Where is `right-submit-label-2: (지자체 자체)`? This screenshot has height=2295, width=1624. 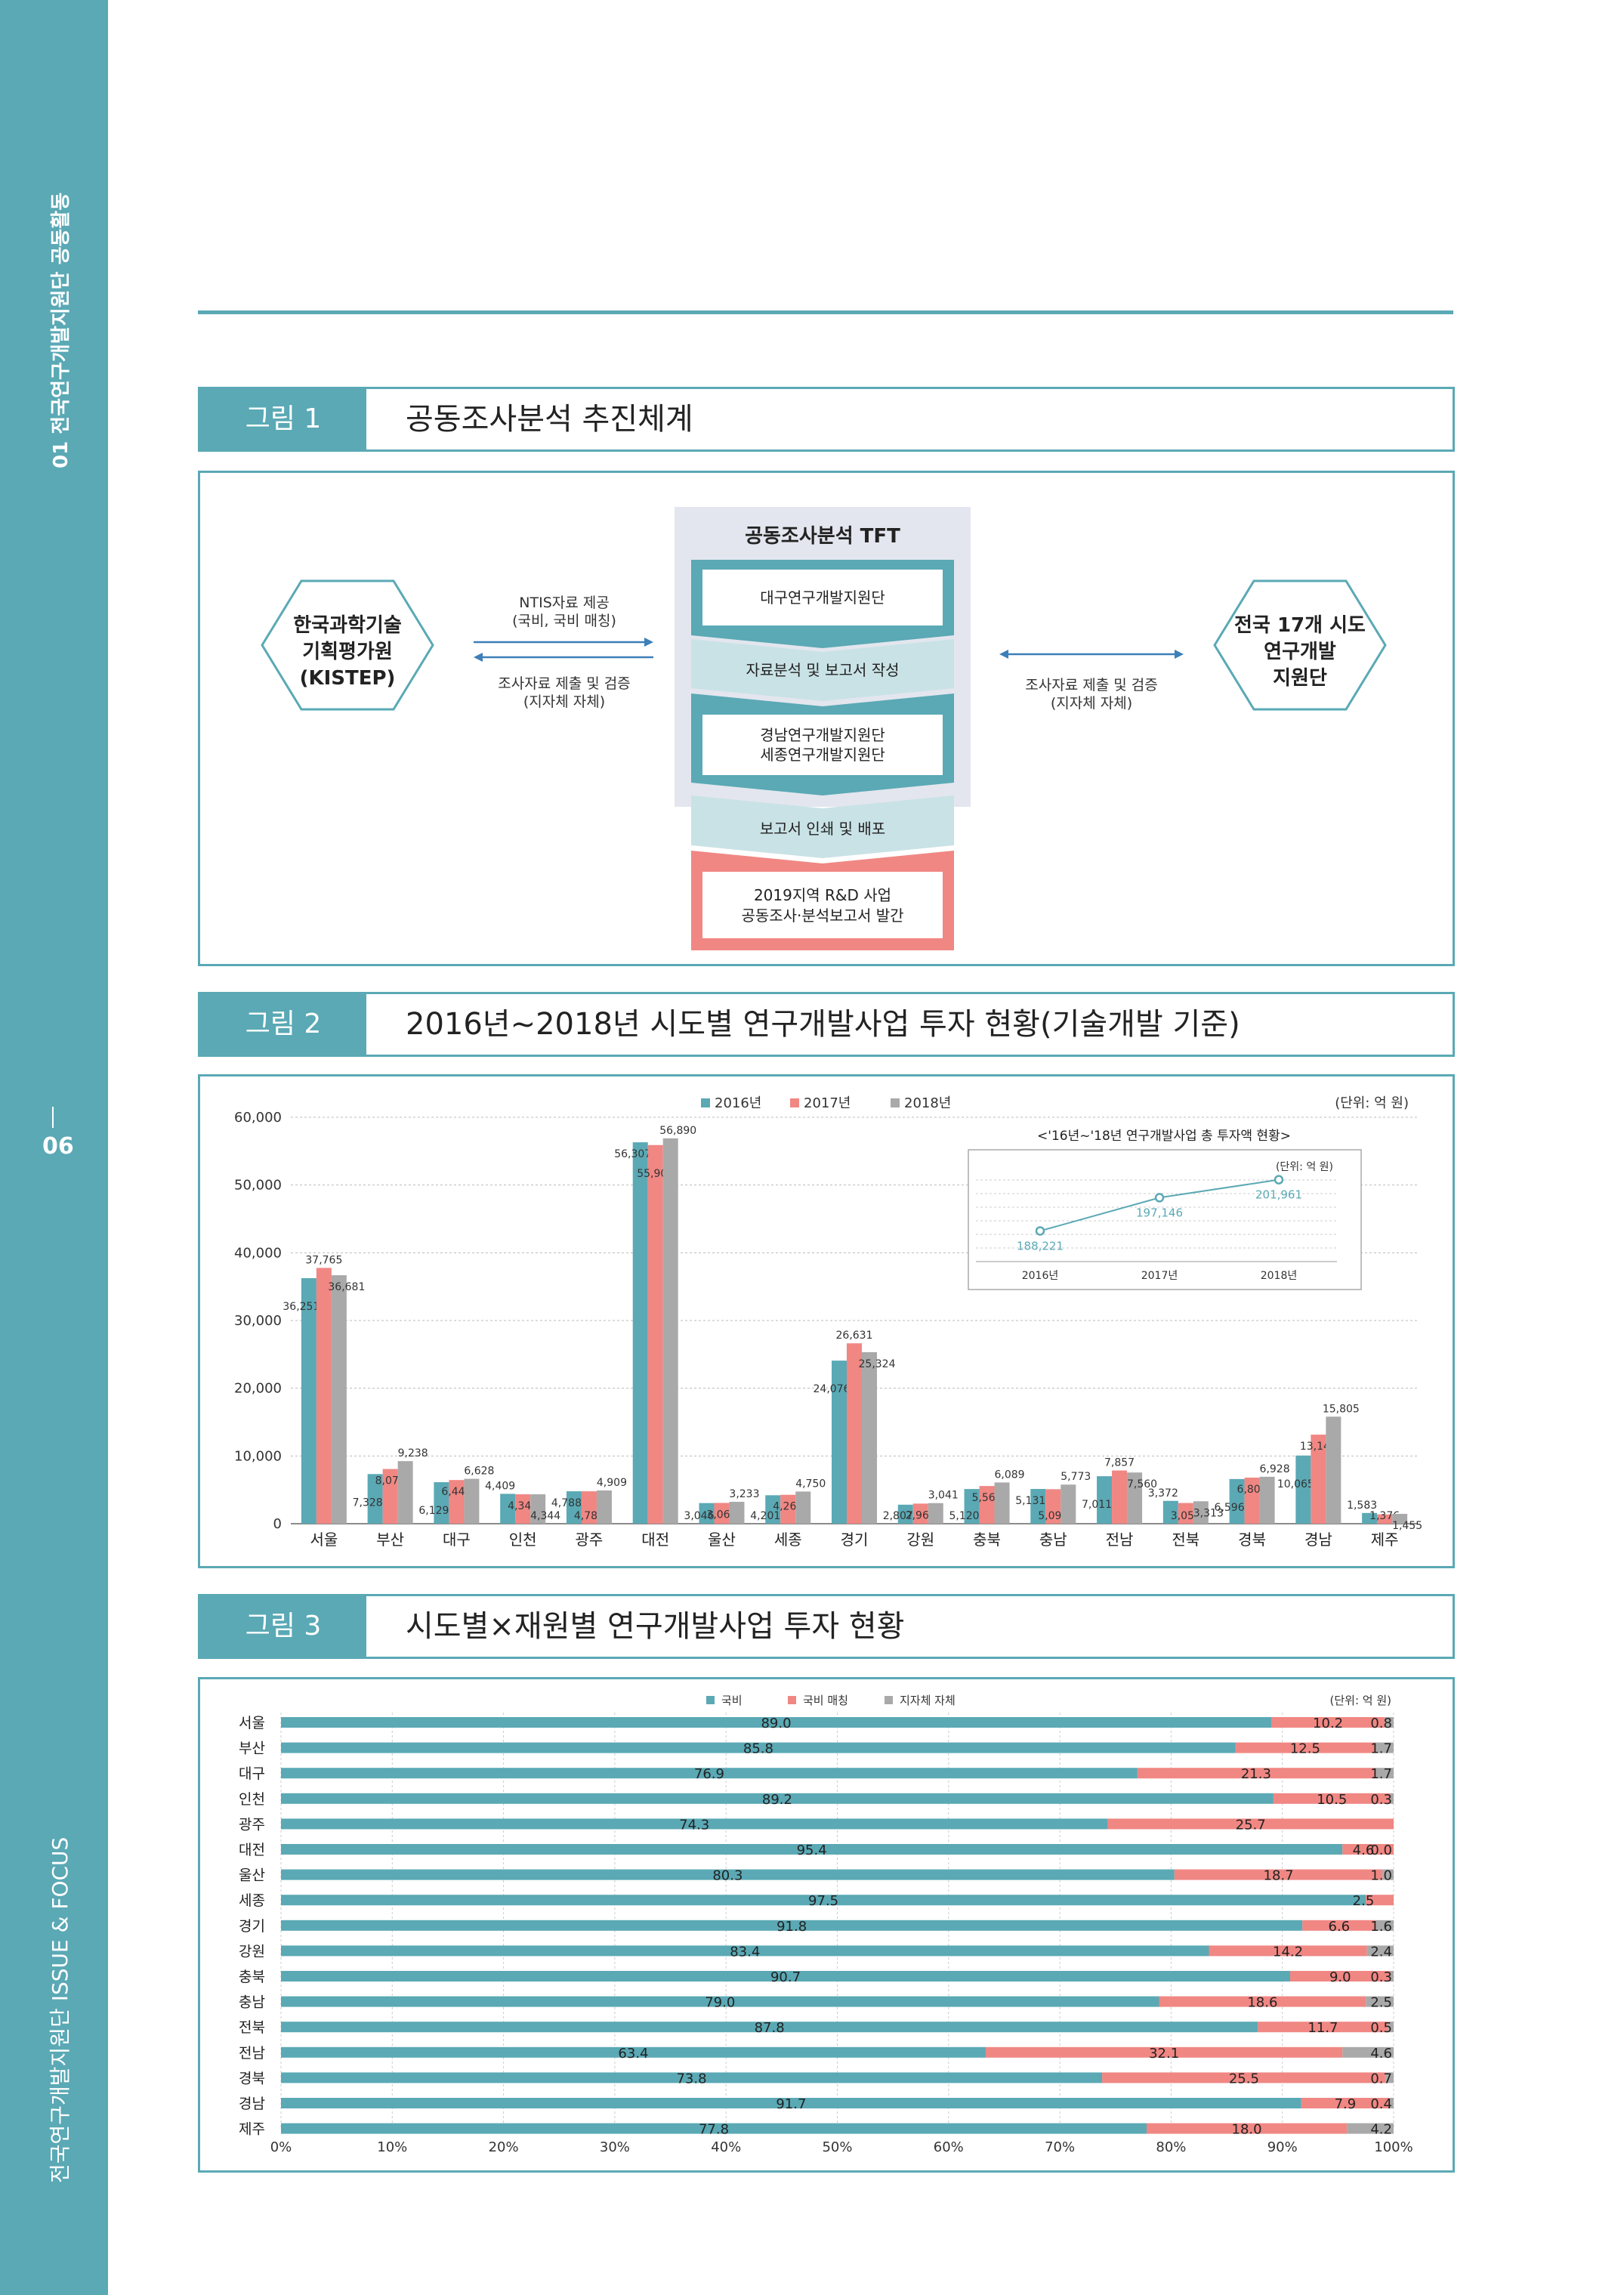 right-submit-label-2: (지자체 자체) is located at coordinates (1091, 704).